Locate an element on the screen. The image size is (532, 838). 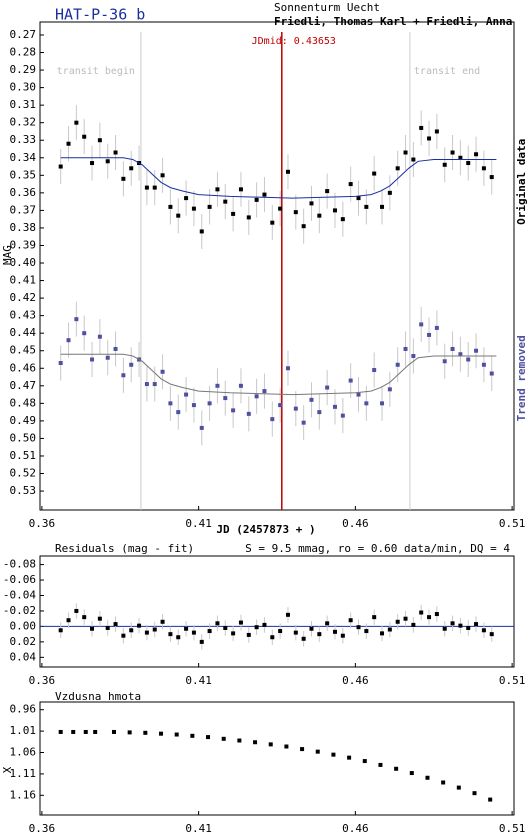
plot-frame is located at coordinates (277, 611).